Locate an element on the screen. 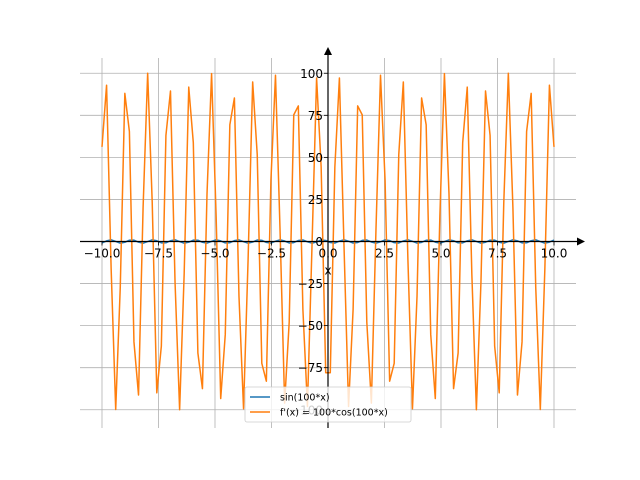 This screenshot has width=640, height=480. y-tick-label: 25 is located at coordinates (315, 200).